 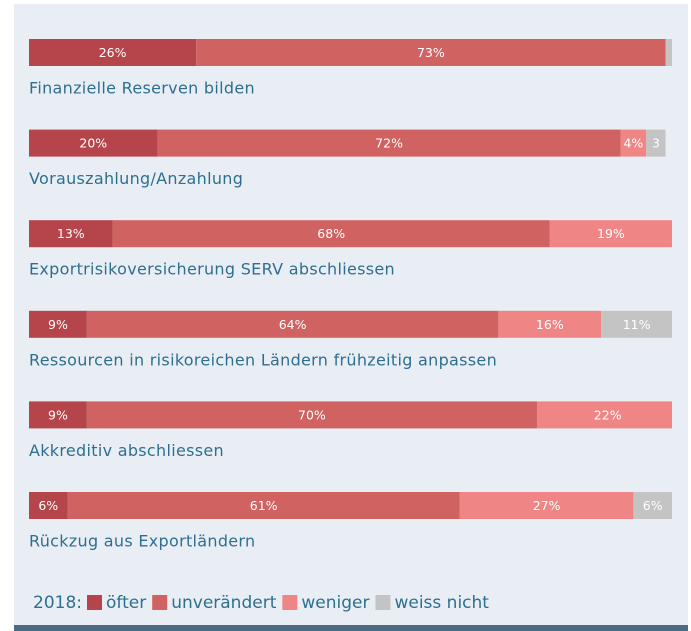 What do you see at coordinates (441, 603) in the screenshot?
I see `legend-label: weiss nicht` at bounding box center [441, 603].